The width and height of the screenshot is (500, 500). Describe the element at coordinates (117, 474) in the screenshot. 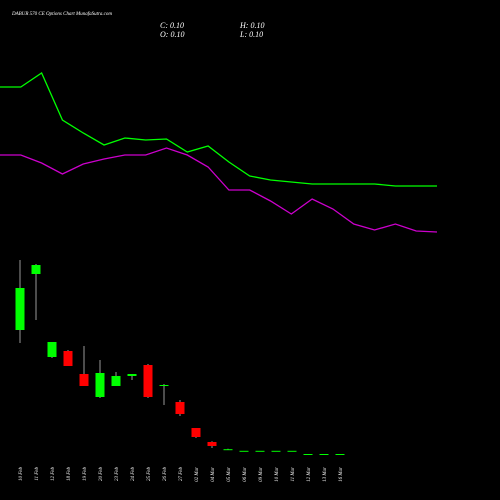

I see `x-tick-label: 23 Feb` at that location.